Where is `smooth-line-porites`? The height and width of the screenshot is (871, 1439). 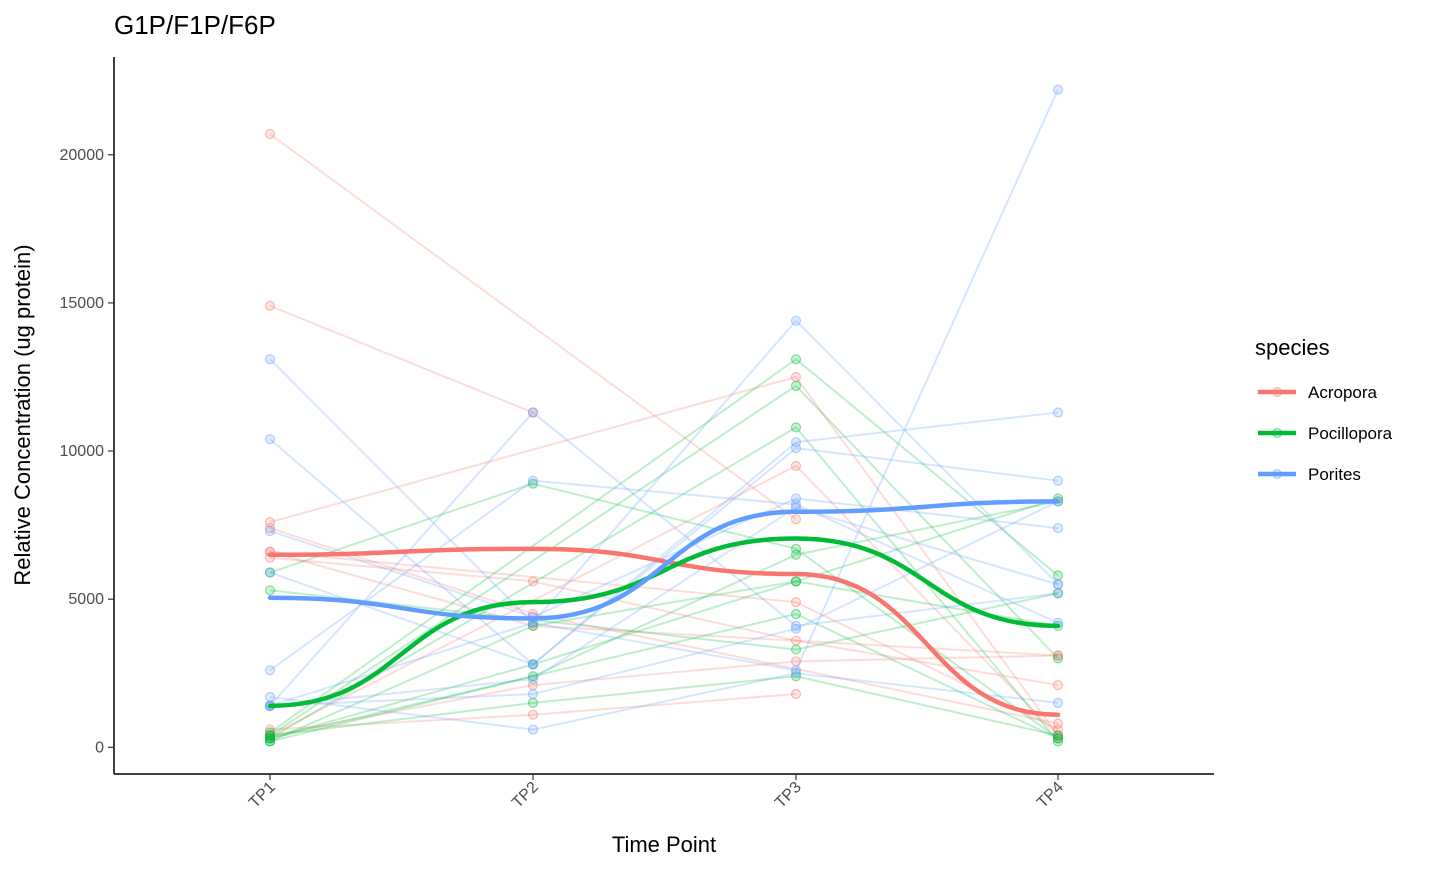
smooth-line-porites is located at coordinates (664, 560).